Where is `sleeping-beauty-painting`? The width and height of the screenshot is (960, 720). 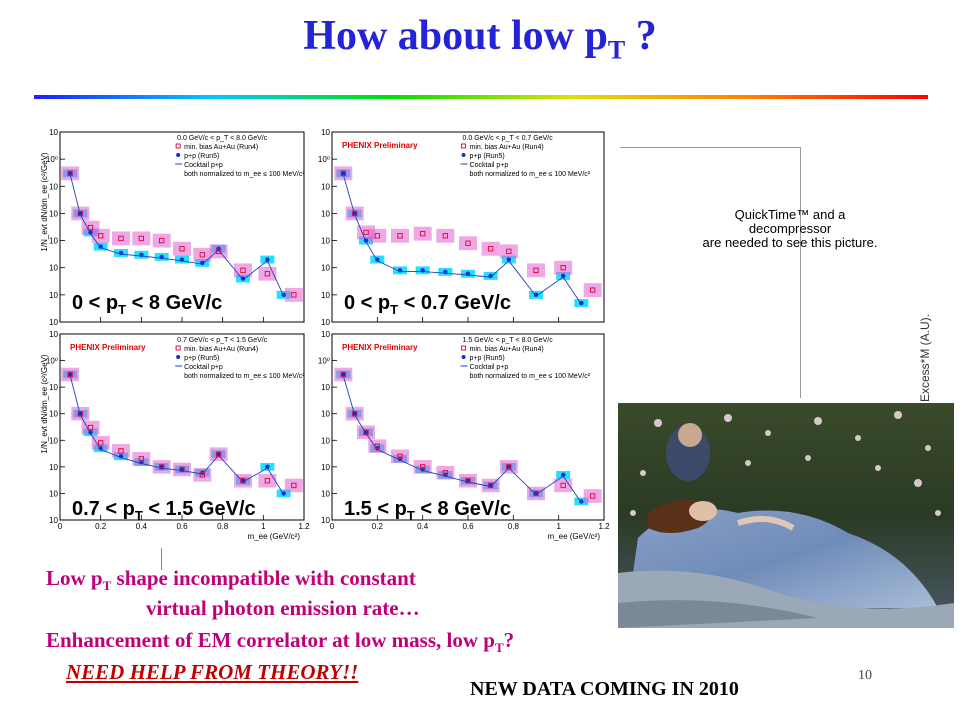
sleeping-beauty-painting is located at coordinates (786, 515).